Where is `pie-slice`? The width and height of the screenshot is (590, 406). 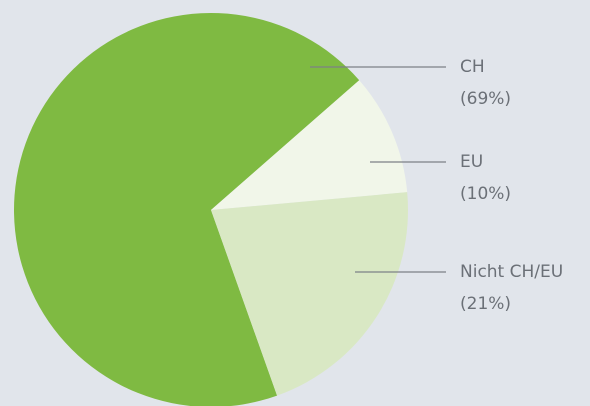 pie-slice is located at coordinates (309, 145).